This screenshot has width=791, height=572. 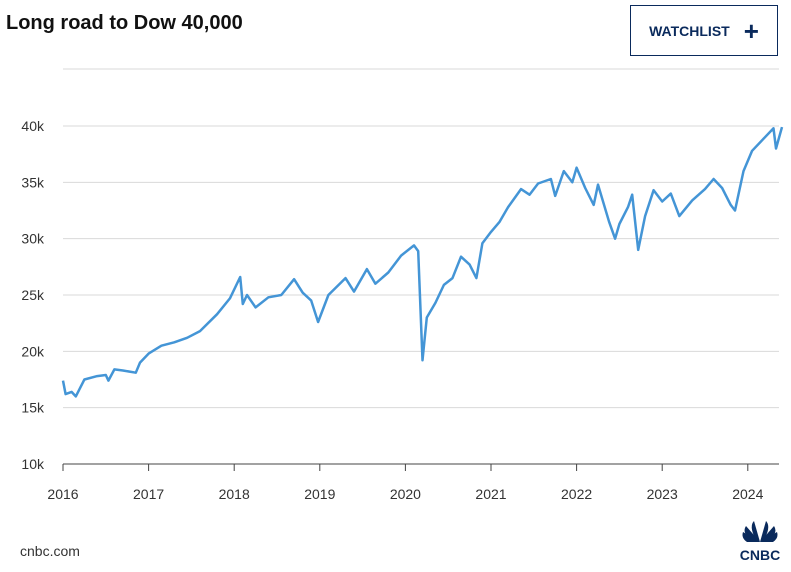 I want to click on y-tick-label: 10k, so click(x=33, y=464).